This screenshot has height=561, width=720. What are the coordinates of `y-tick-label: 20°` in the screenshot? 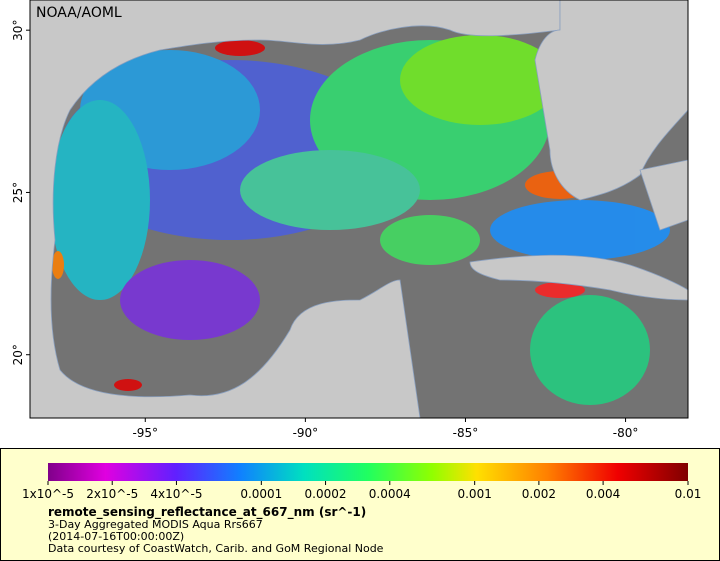 It's located at (18, 354).